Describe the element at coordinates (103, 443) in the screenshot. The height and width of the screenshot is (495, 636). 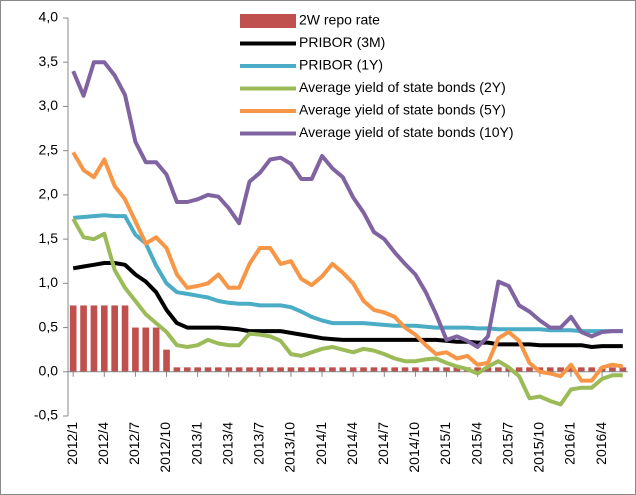
I see `x-tick-label: 2012/4` at that location.